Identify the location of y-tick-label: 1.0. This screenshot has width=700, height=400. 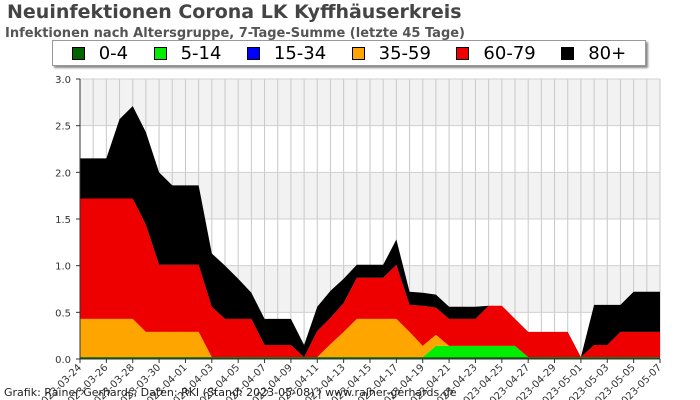
(63, 267).